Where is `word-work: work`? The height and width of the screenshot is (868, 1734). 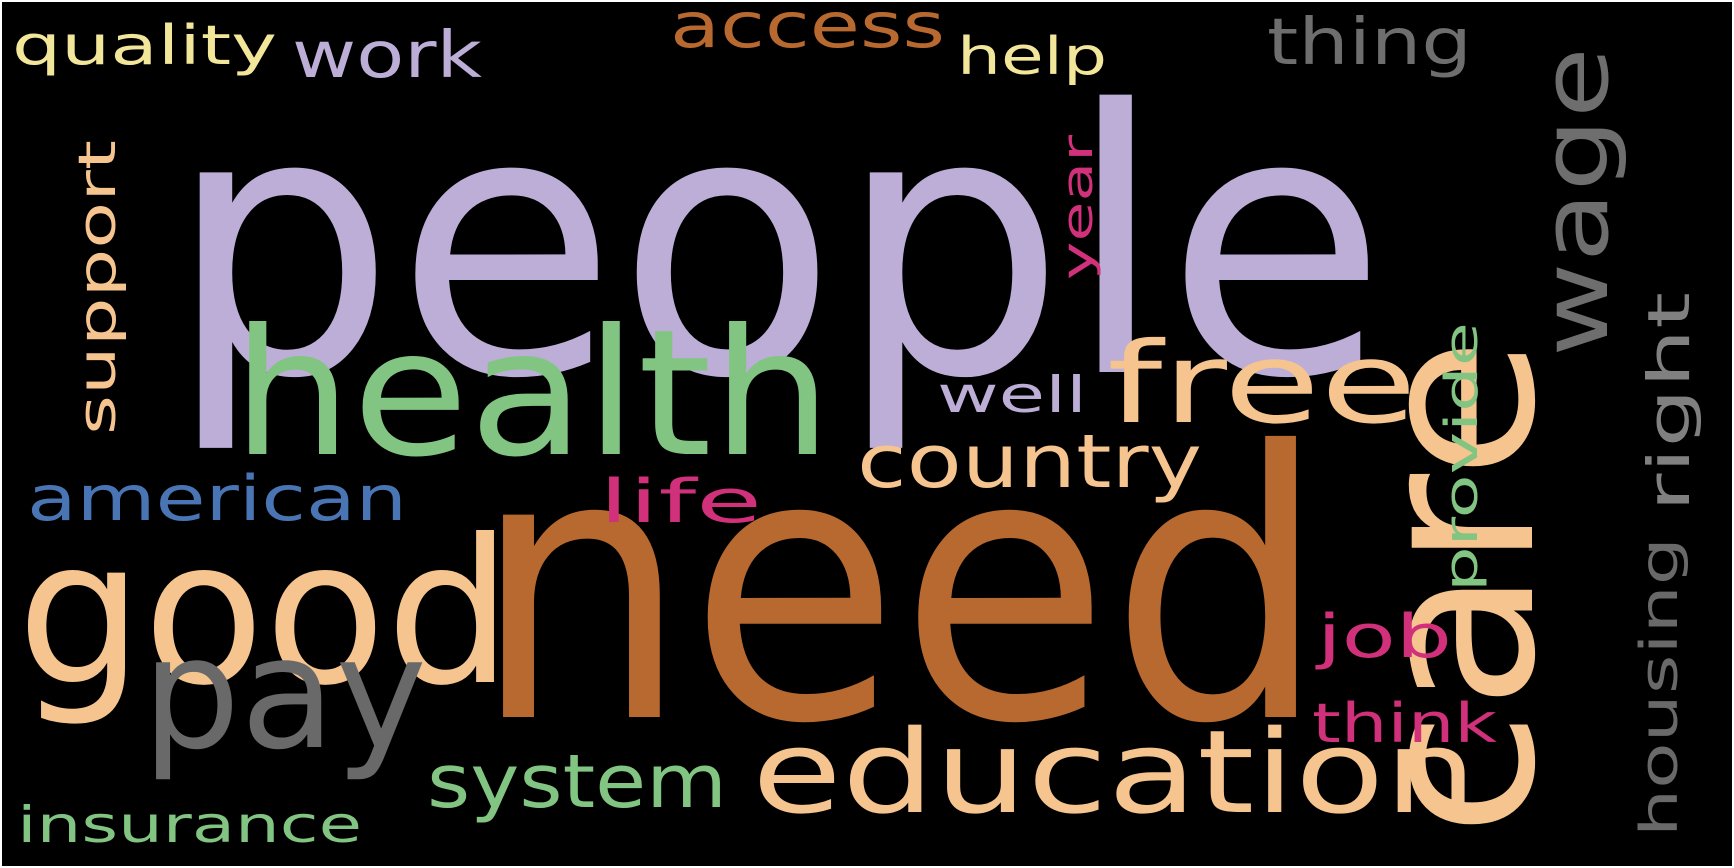
word-work: work is located at coordinates (387, 56).